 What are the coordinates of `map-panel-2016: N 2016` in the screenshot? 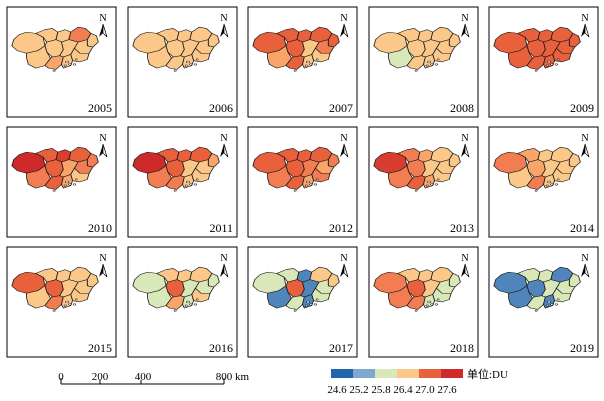 It's located at (182, 302).